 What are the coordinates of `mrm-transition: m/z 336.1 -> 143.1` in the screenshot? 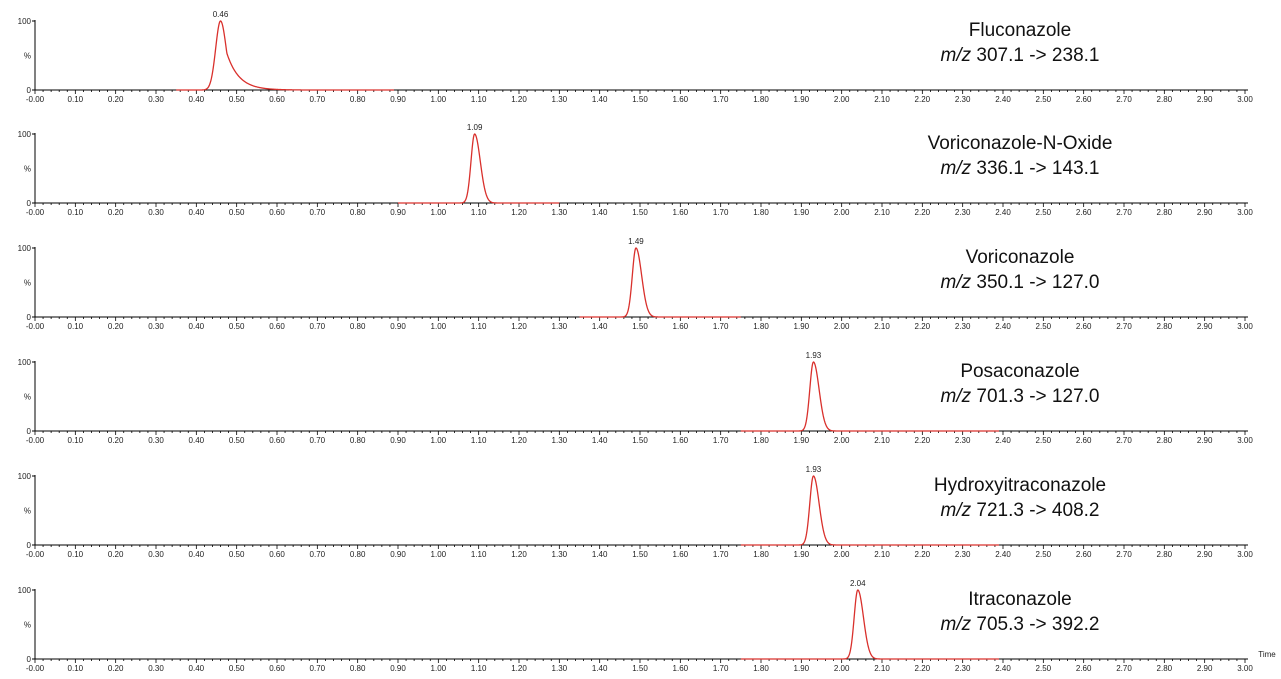 It's located at (1020, 168).